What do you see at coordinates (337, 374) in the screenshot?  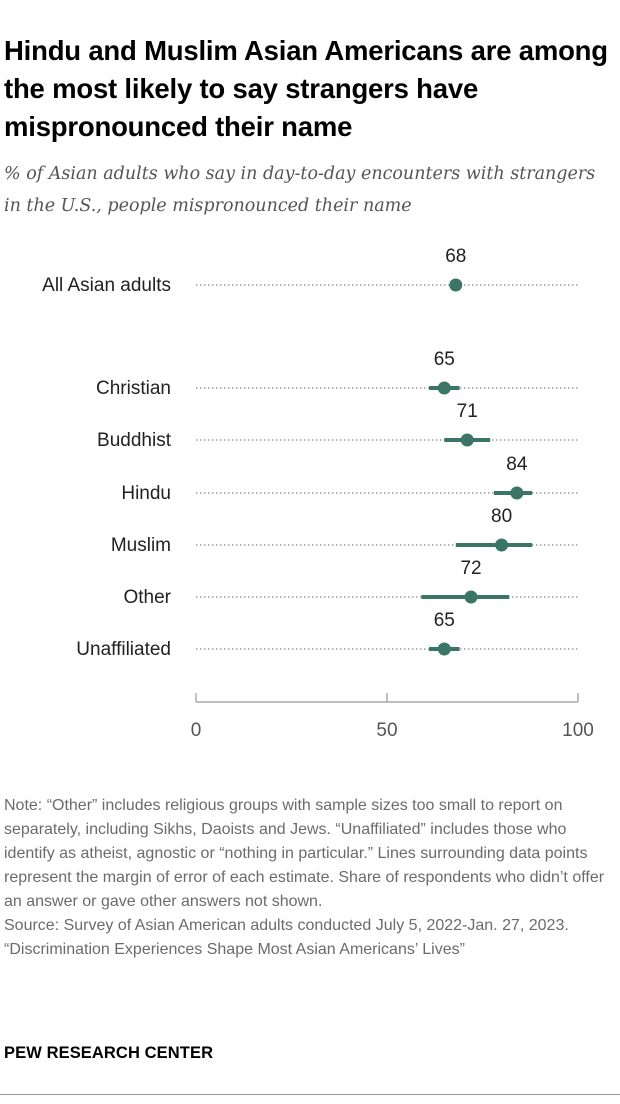 I see `row-christian: Christian 65` at bounding box center [337, 374].